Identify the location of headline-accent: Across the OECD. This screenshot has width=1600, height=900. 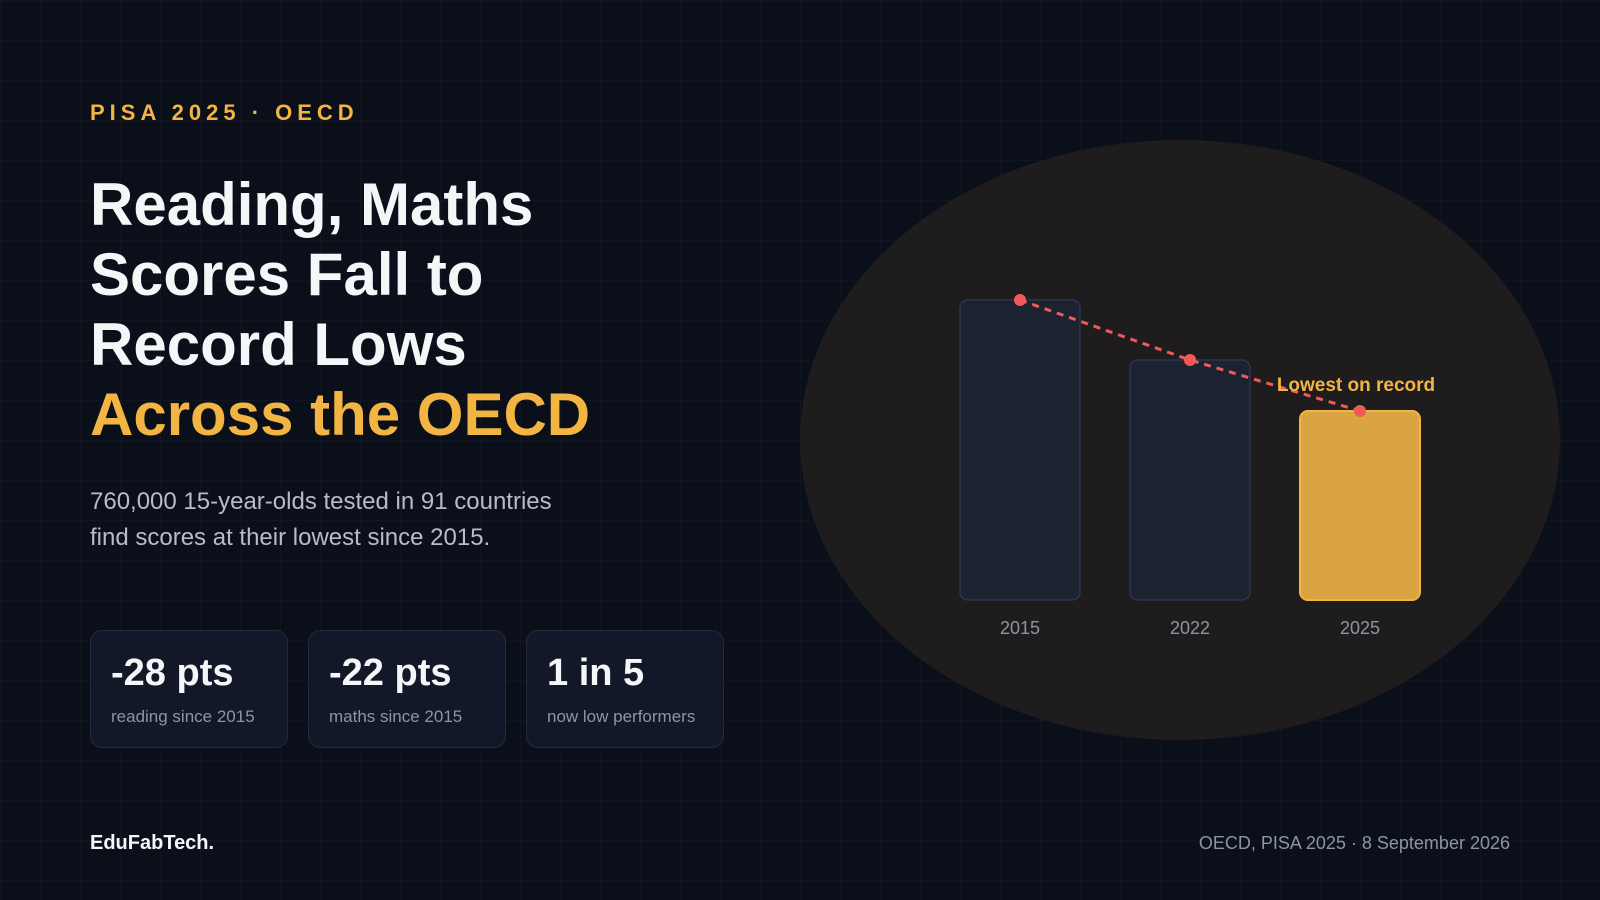
(340, 414).